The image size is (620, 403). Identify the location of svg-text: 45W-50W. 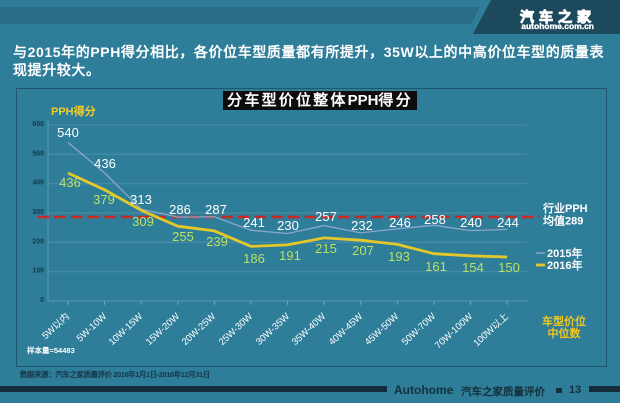
(382, 329).